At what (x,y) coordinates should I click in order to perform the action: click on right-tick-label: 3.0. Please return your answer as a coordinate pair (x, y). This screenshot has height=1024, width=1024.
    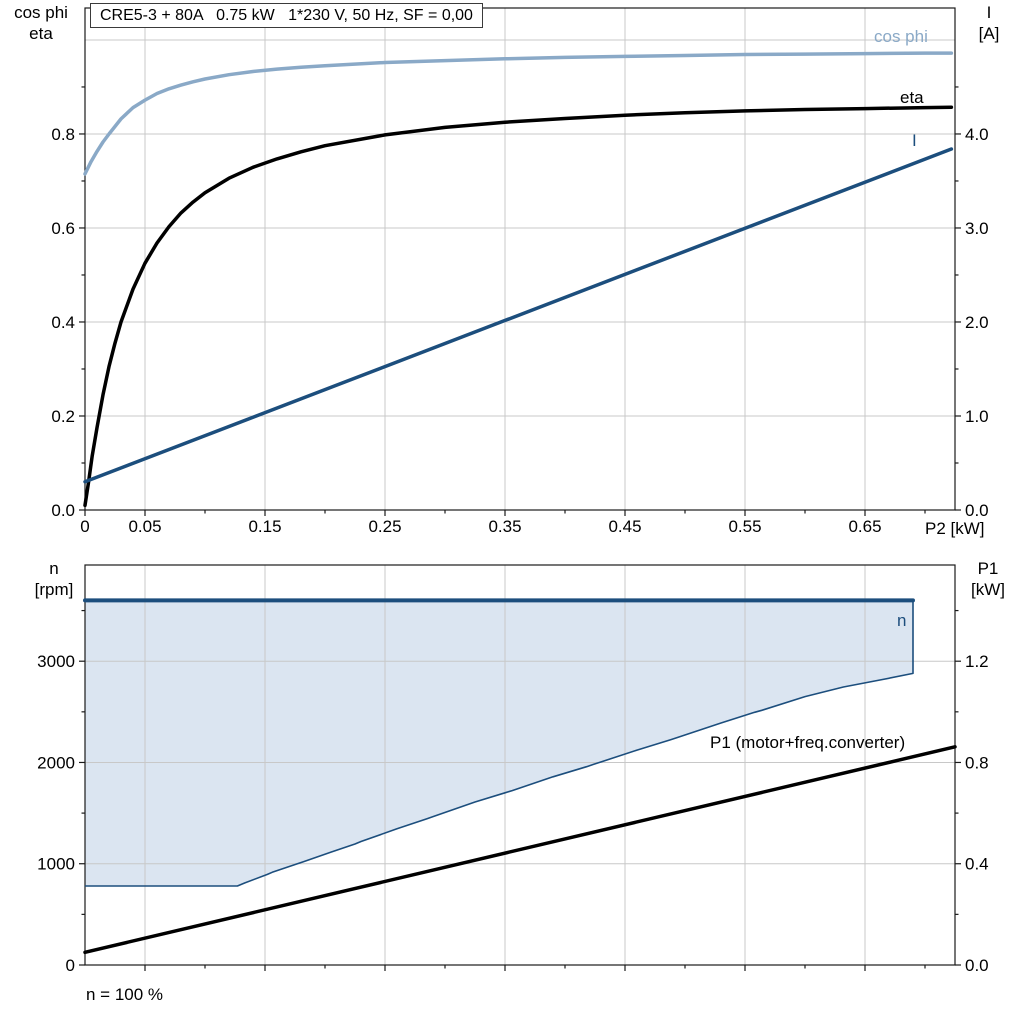
    Looking at the image, I should click on (977, 228).